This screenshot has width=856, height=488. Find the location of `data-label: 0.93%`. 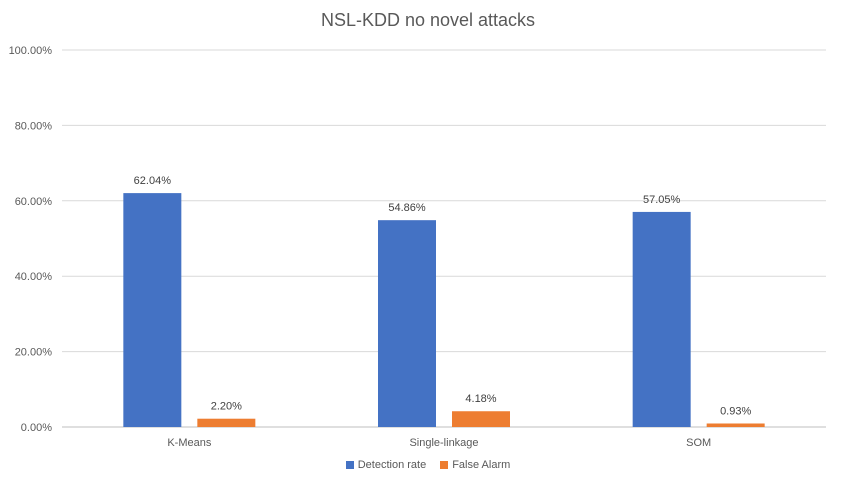

data-label: 0.93% is located at coordinates (735, 411).